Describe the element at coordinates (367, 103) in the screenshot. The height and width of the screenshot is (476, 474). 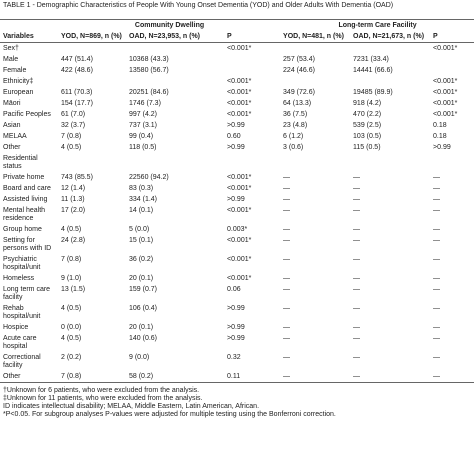
I see `cell: 918 (4.2)` at that location.